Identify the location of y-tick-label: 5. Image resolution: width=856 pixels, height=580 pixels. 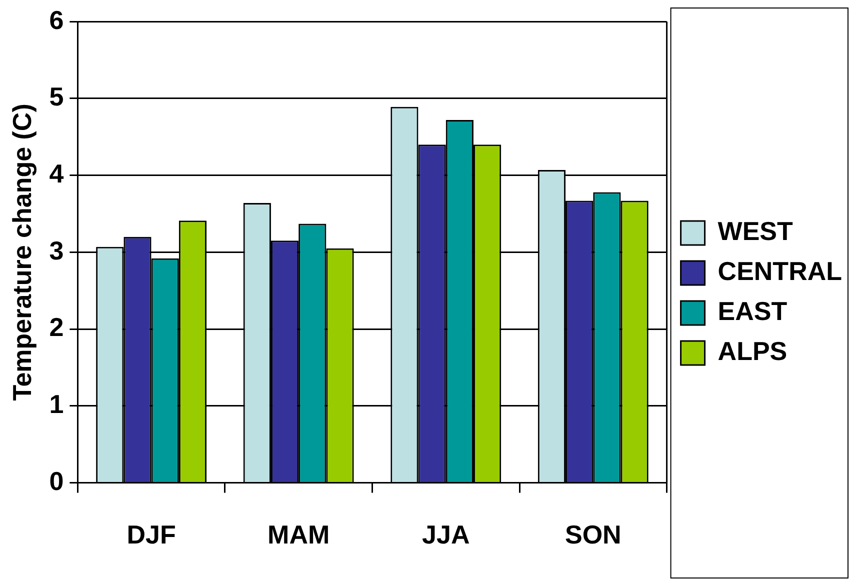
(56, 97).